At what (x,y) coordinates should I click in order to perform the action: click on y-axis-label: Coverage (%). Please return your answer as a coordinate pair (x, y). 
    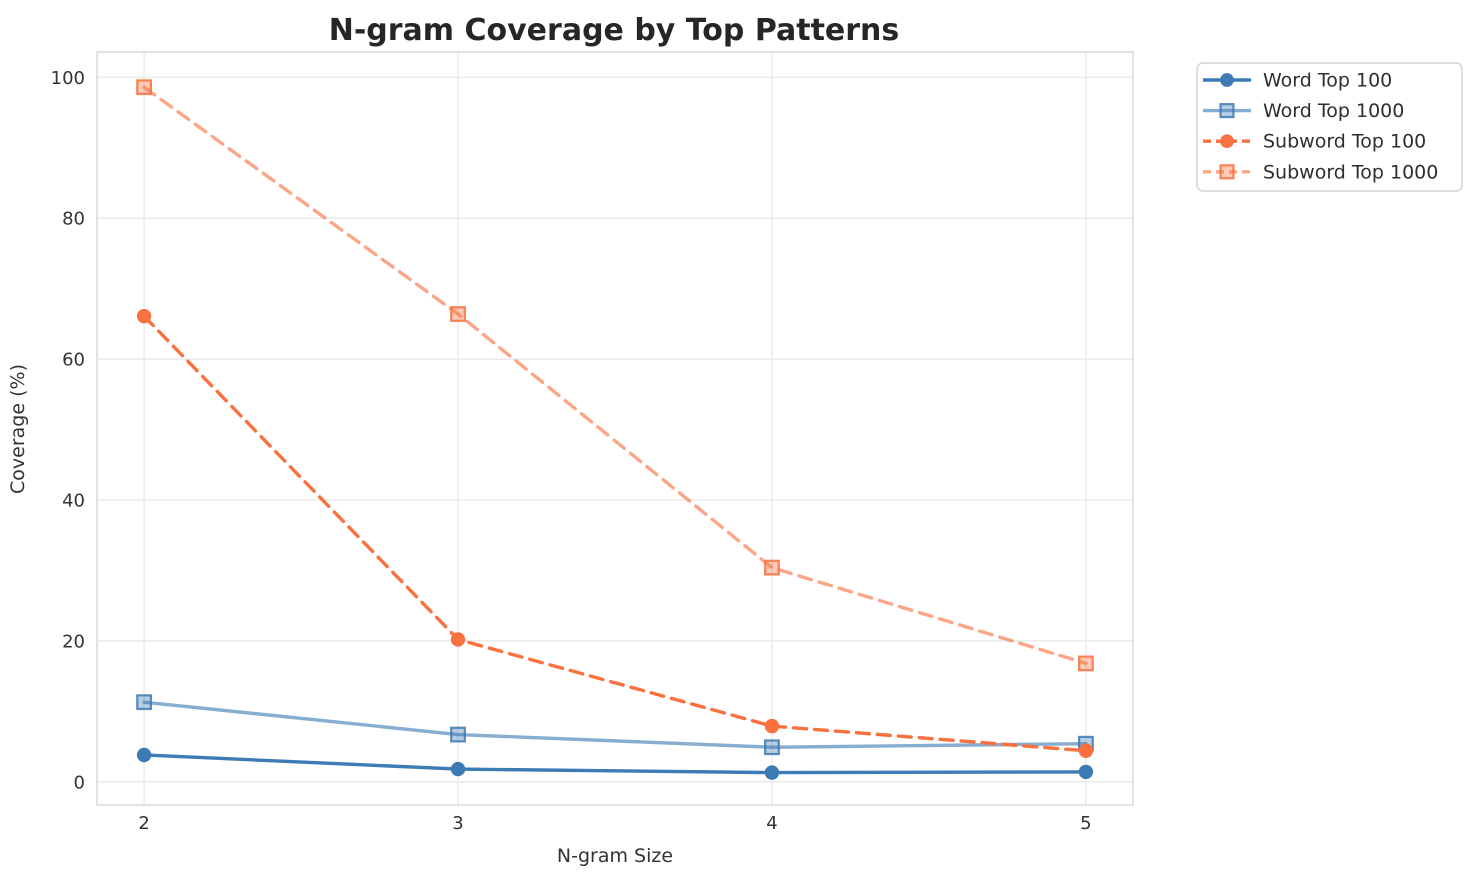
    Looking at the image, I should click on (18, 429).